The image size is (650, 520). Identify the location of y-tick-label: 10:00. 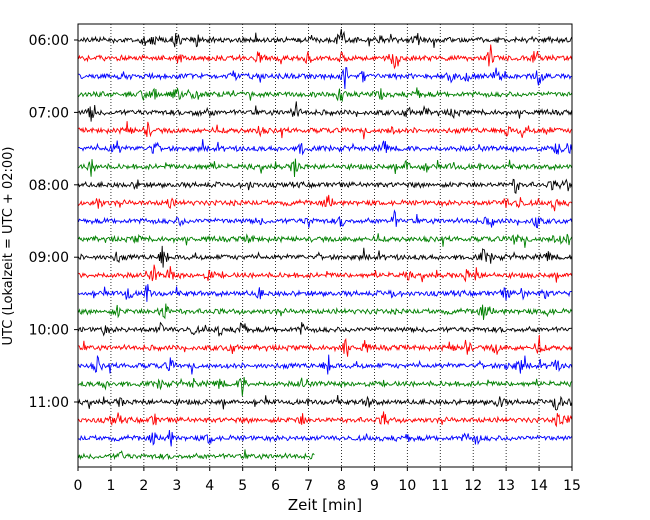
(49, 331).